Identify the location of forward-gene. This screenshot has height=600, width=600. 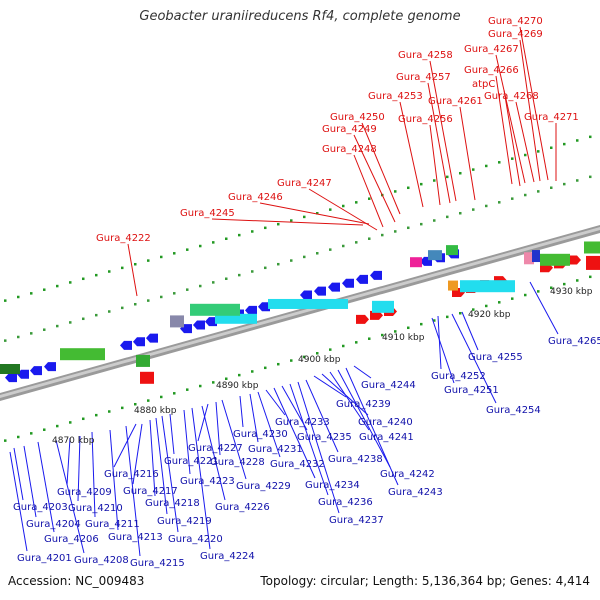
(593, 262).